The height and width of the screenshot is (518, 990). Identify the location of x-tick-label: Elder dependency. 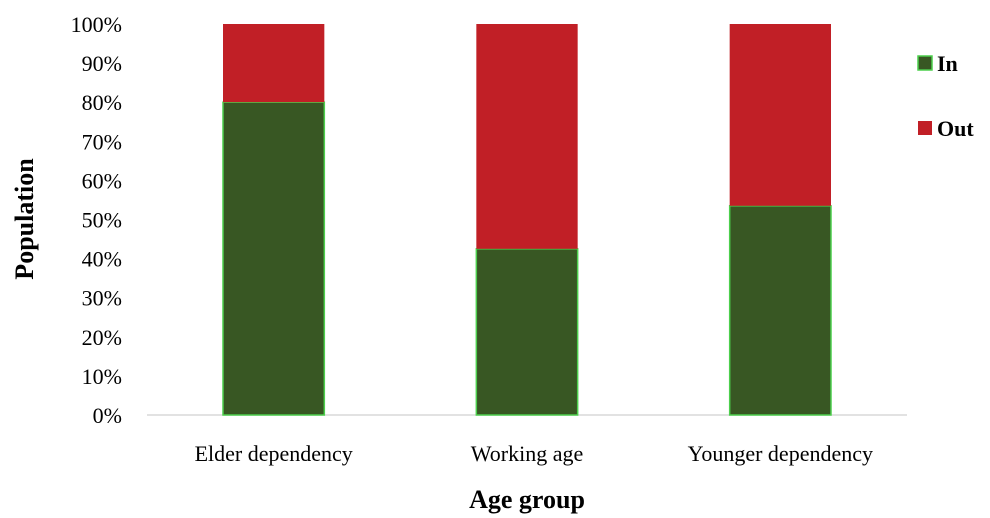
(274, 453).